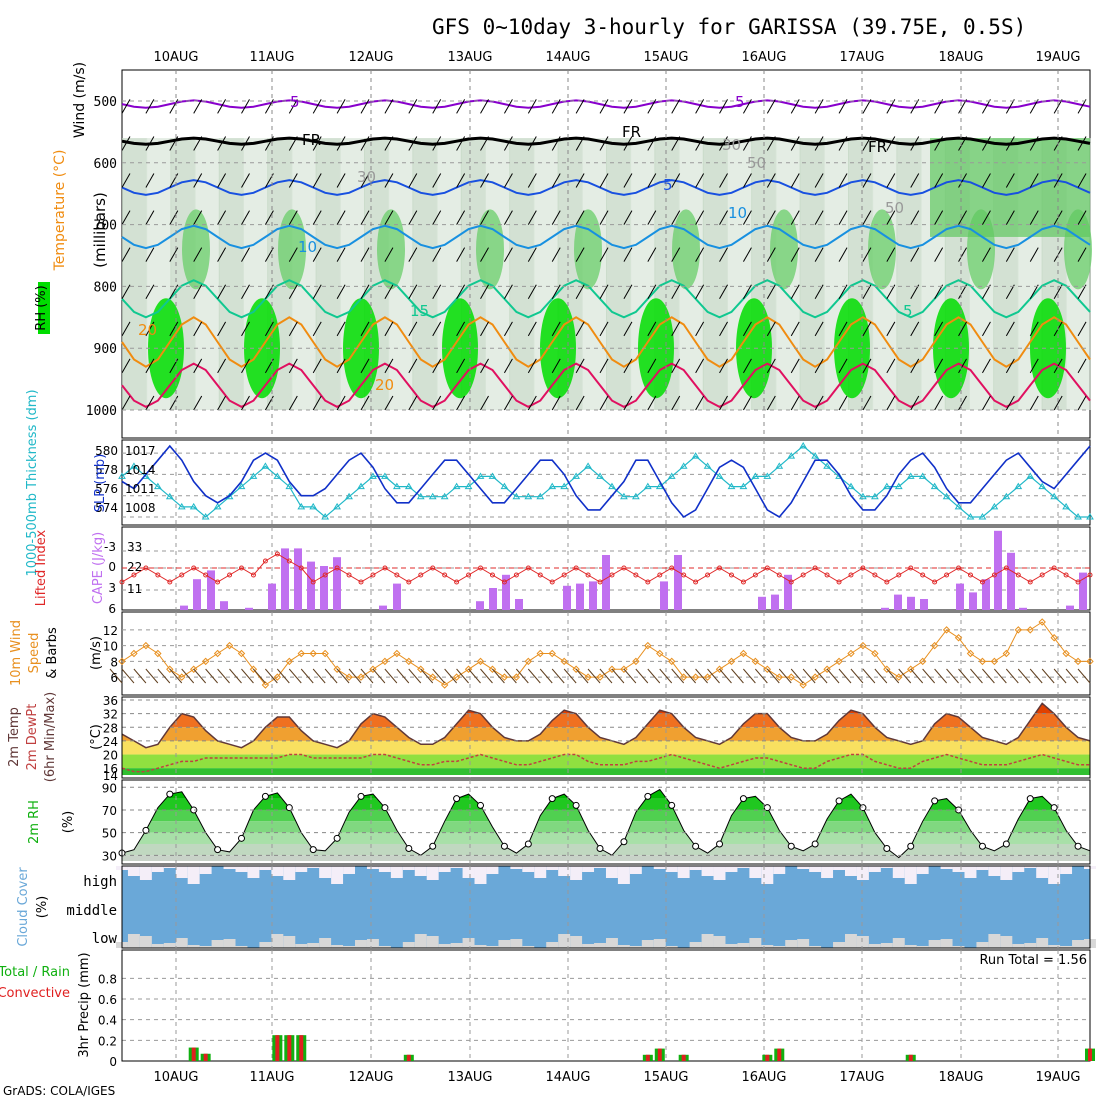 This screenshot has height=1100, width=1100. Describe the element at coordinates (14, 737) in the screenshot. I see `temp-label-1: 2m Temp` at that location.